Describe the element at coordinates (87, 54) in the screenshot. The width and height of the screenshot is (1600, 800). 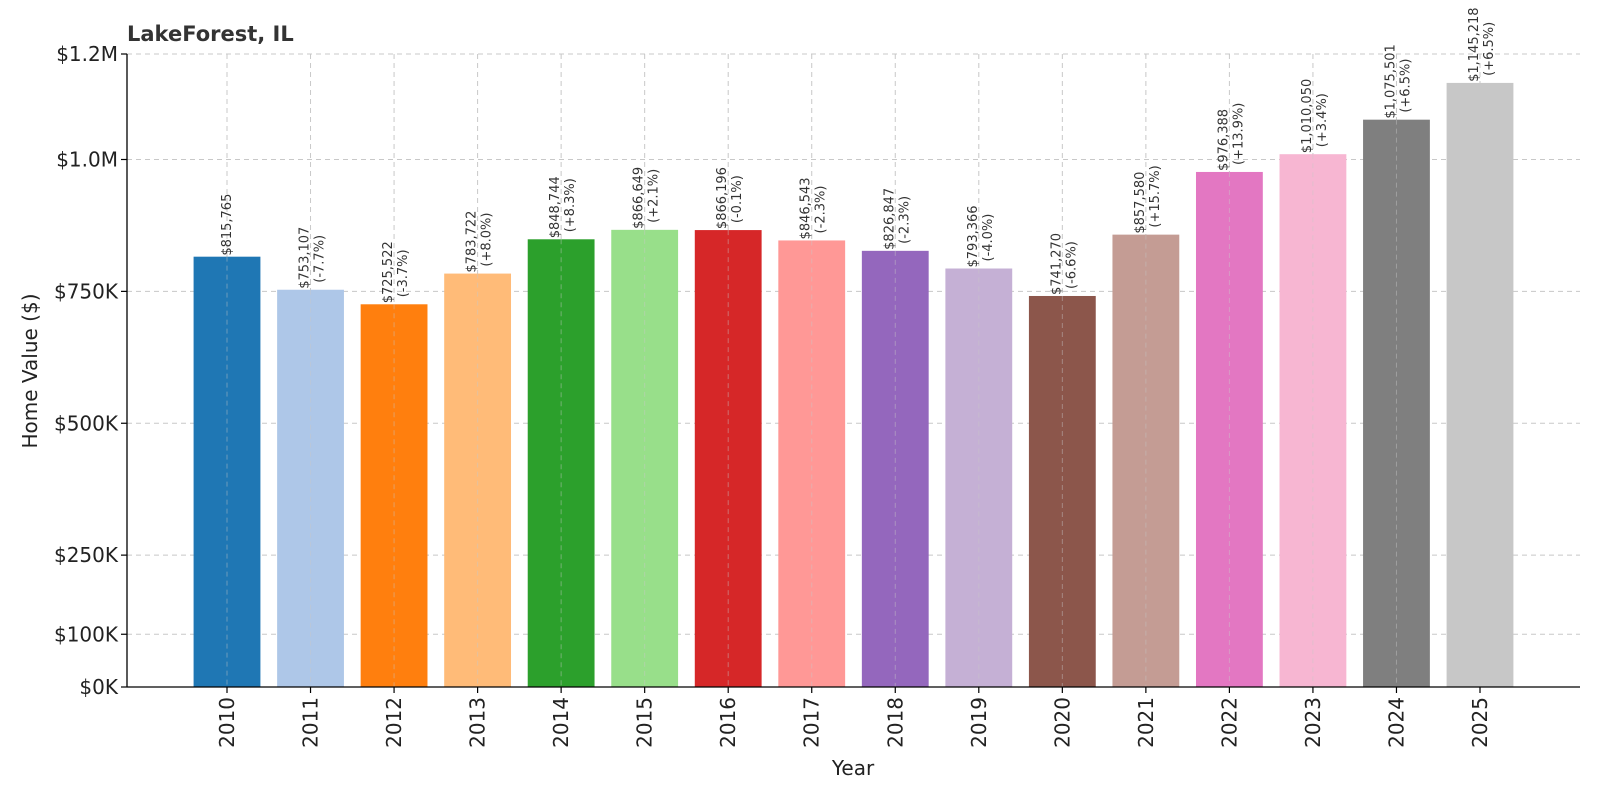
I see `y-tick-label: $1.2M` at that location.